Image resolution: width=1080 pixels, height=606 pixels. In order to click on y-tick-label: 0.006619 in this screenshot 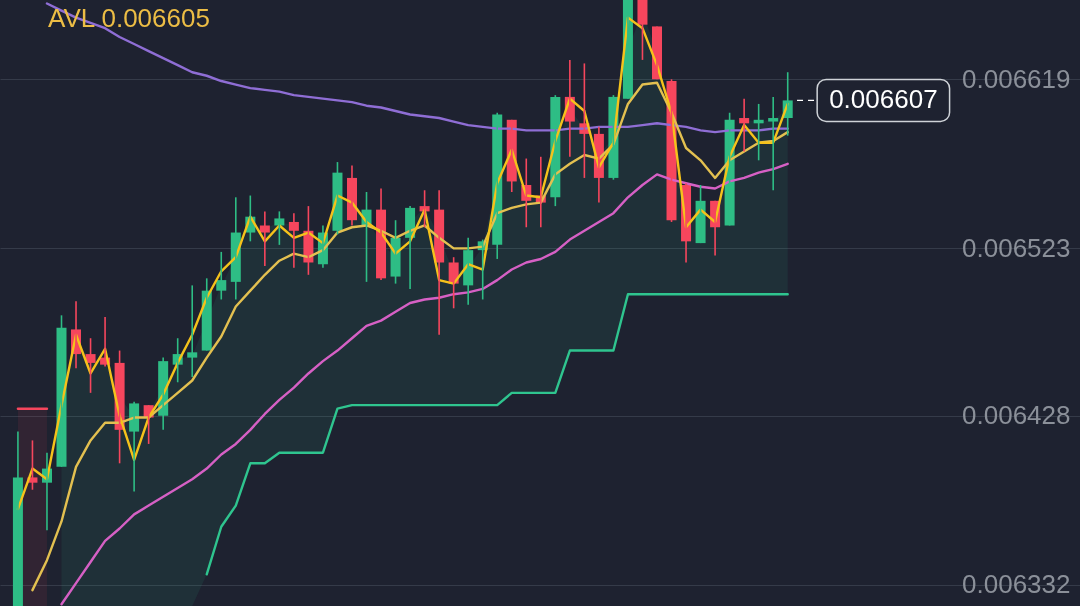, I will do `click(1016, 78)`.